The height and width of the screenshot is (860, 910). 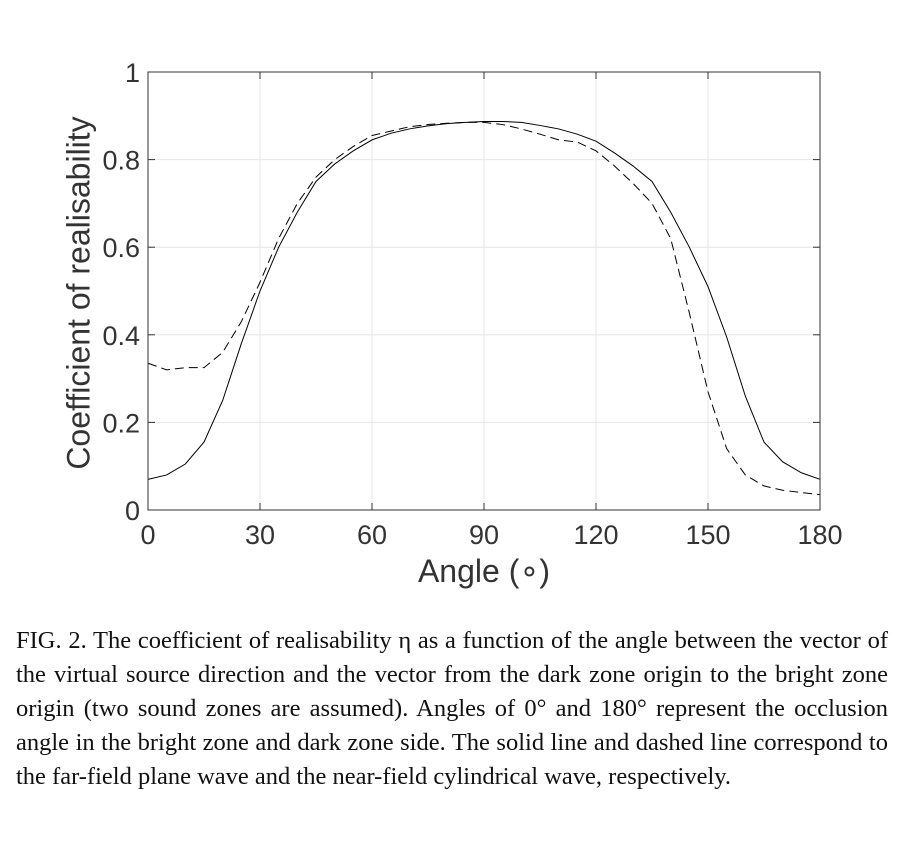 I want to click on y-tick-label: 0.2, so click(x=121, y=423).